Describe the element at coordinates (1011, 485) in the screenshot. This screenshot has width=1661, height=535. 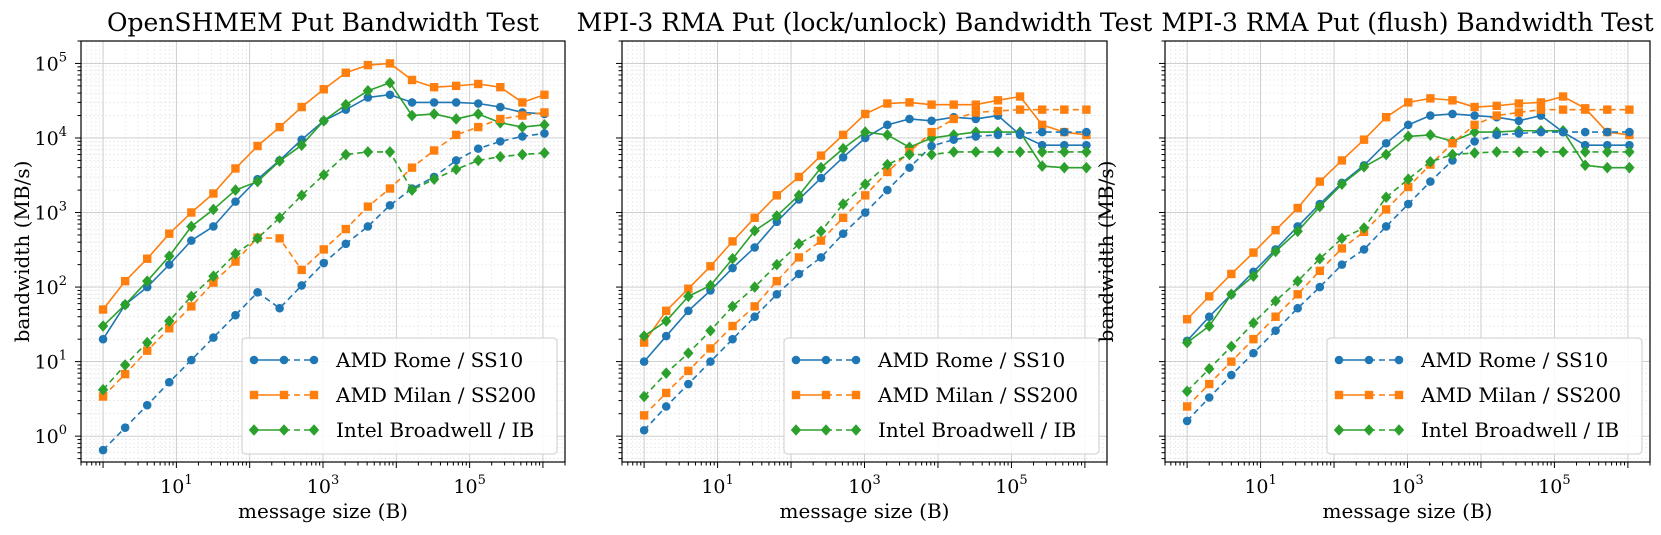
I see `x-tick-label: 105` at that location.